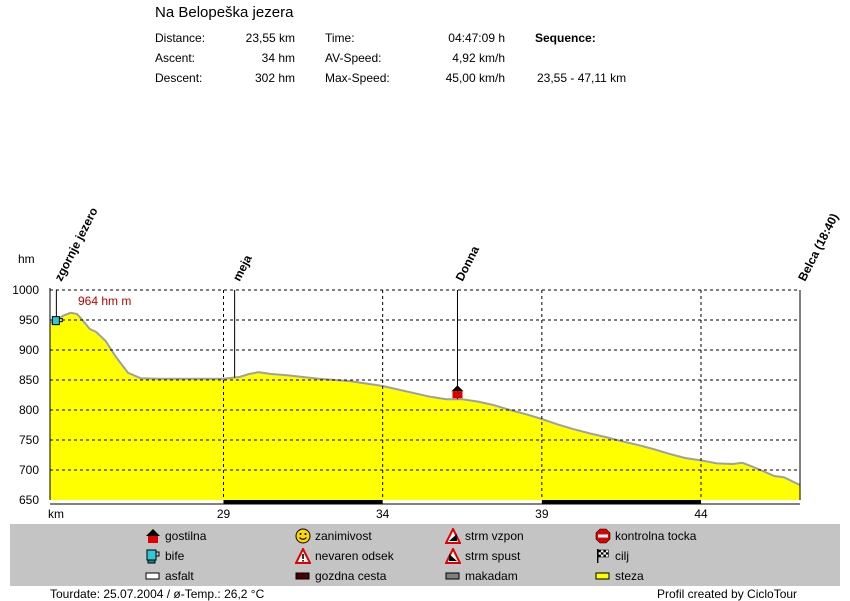  I want to click on waypoint-label: meja, so click(242, 267).